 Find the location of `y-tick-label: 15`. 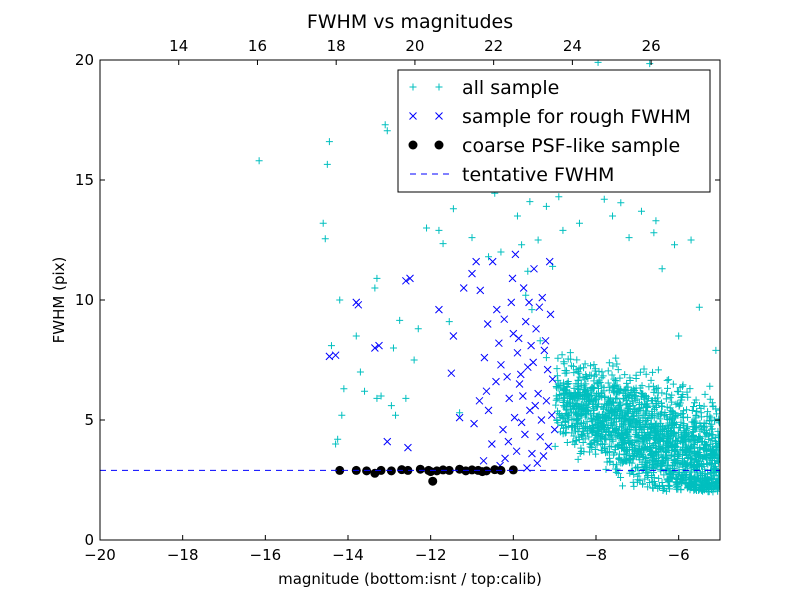

y-tick-label: 15 is located at coordinates (84, 180).